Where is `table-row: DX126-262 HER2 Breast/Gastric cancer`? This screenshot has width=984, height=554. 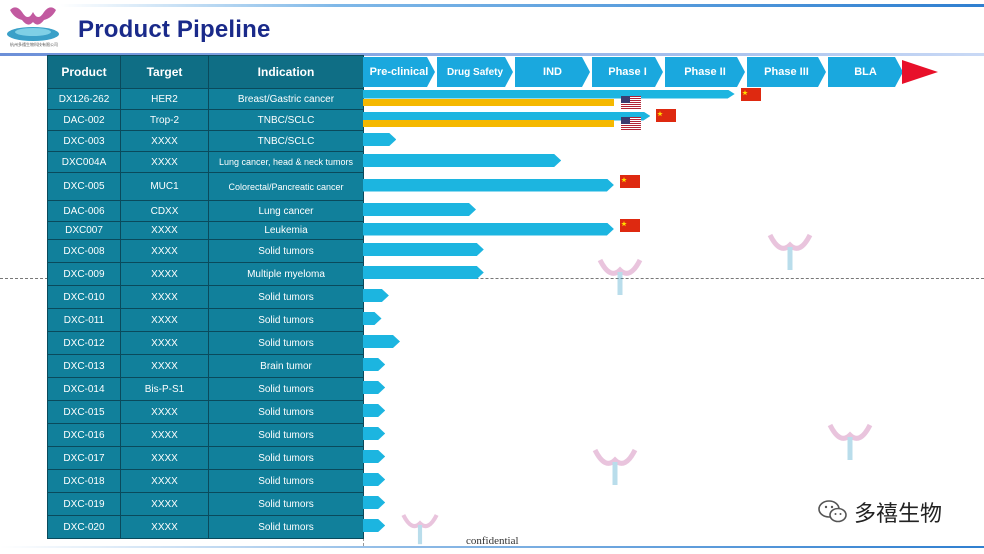
table-row: DX126-262 HER2 Breast/Gastric cancer is located at coordinates (205, 99).